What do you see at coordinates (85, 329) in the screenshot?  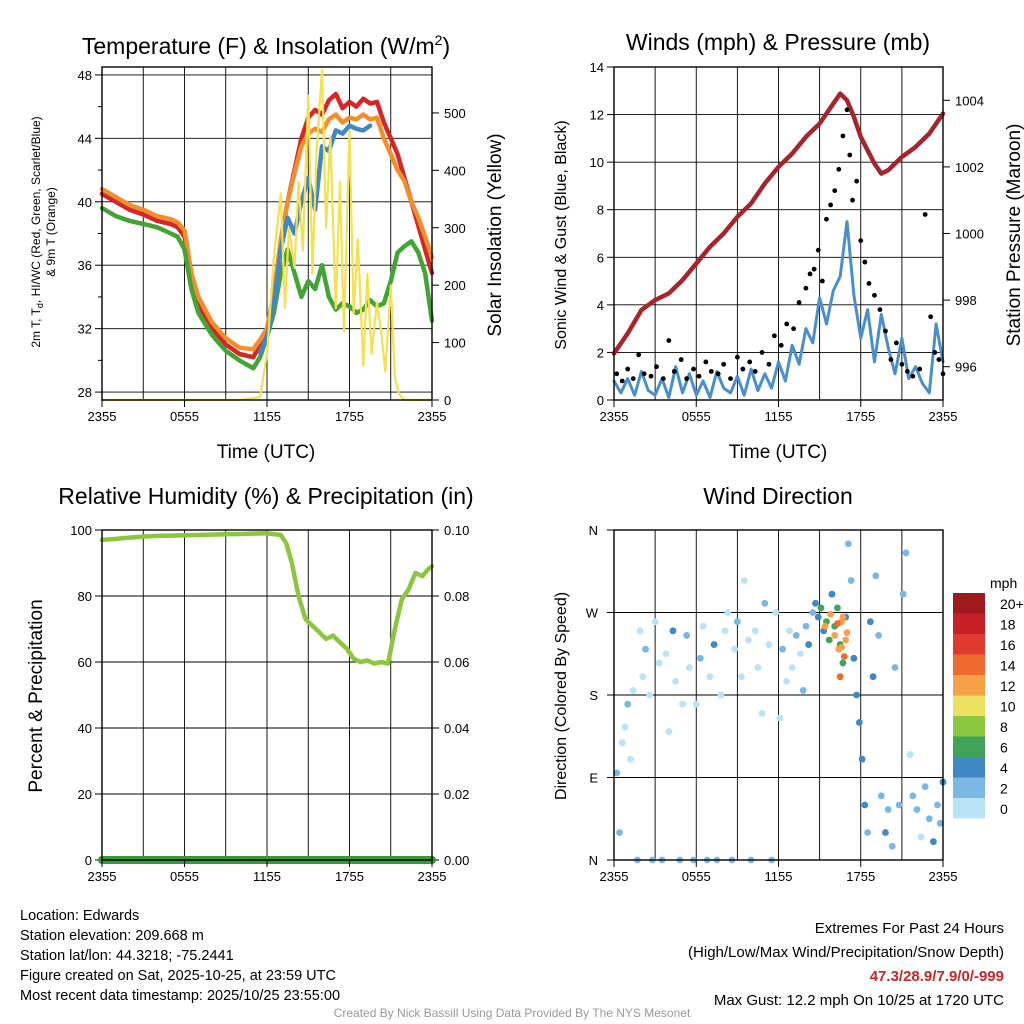 I see `y-tick-label: 32` at bounding box center [85, 329].